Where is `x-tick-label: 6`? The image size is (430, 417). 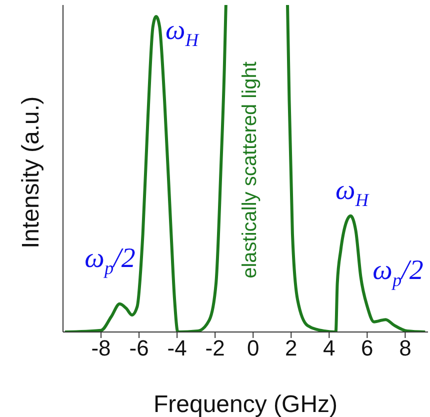 x-tick-label: 6 is located at coordinates (367, 348).